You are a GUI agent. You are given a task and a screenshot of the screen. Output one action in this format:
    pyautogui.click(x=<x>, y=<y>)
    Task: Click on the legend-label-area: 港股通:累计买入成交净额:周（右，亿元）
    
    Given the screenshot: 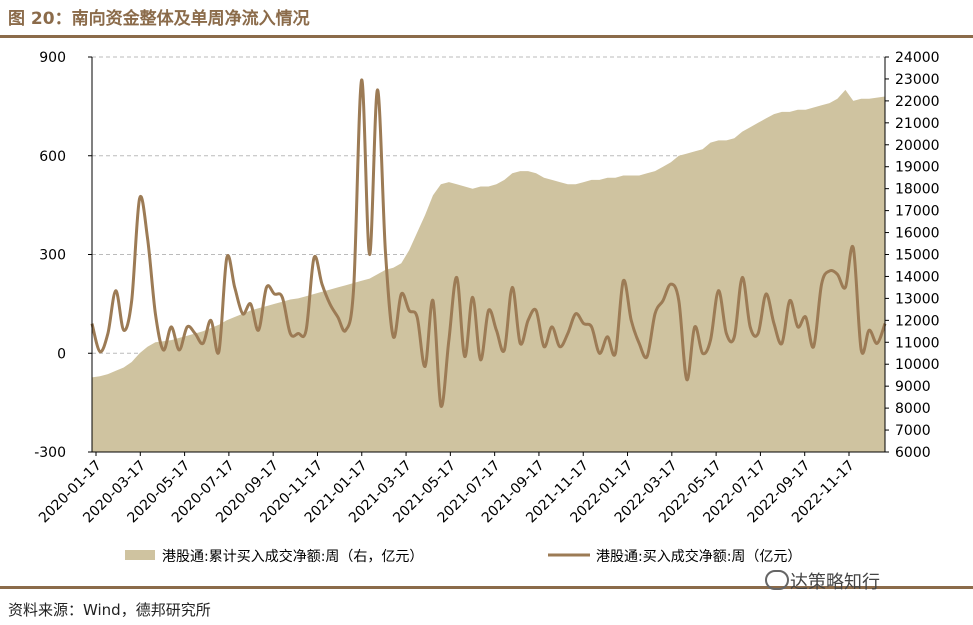 What is the action you would take?
    pyautogui.click(x=292, y=556)
    